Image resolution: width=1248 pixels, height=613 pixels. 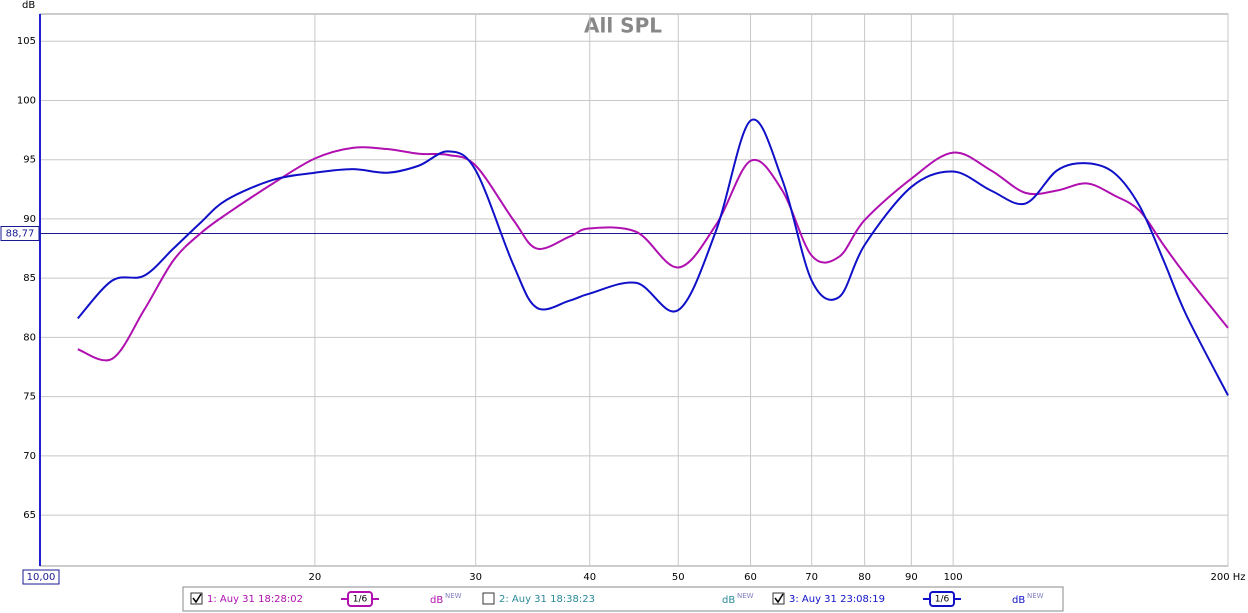 What do you see at coordinates (29, 337) in the screenshot?
I see `y-tick-label: 80` at bounding box center [29, 337].